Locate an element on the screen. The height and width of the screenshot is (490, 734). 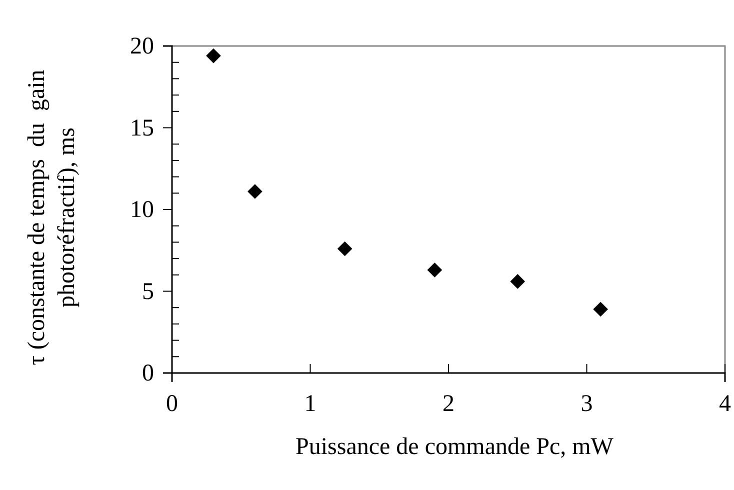
y-tick-label: 15 is located at coordinates (142, 128).